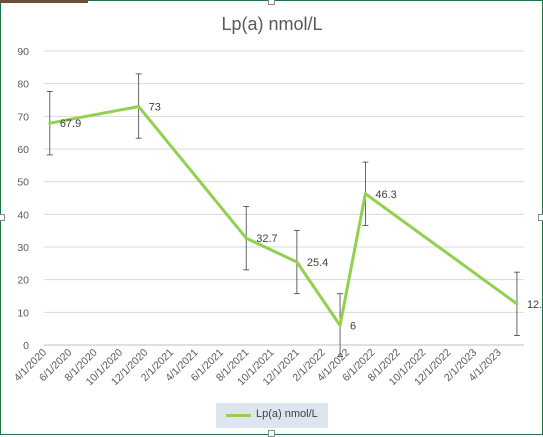 This screenshot has height=437, width=543. What do you see at coordinates (540, 217) in the screenshot?
I see `resize-handle-right` at bounding box center [540, 217].